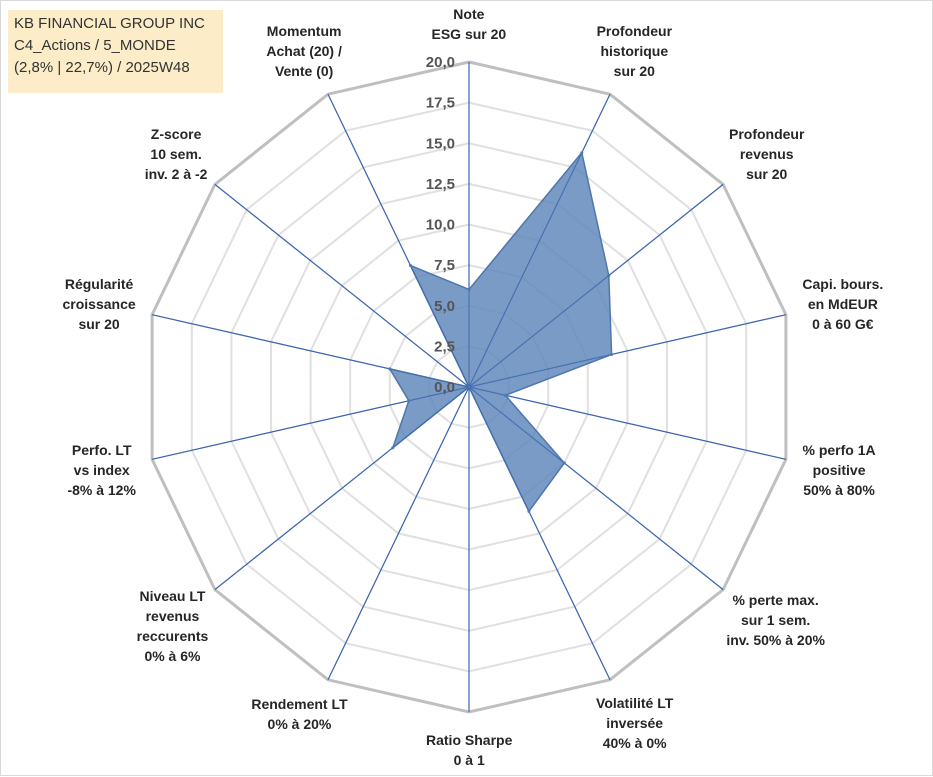  Describe the element at coordinates (176, 174) in the screenshot. I see `category-label-line: inv. 2 à -2` at that location.